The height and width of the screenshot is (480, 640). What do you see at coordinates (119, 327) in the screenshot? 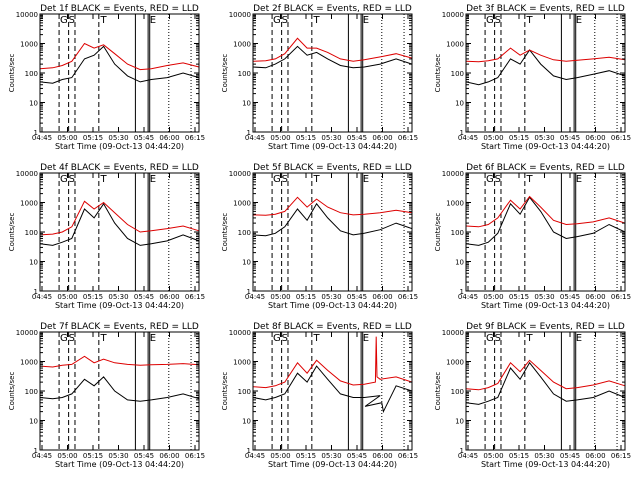
I see `chart-title: Det 7f BLACK = Events, RED = LLD` at bounding box center [119, 327].